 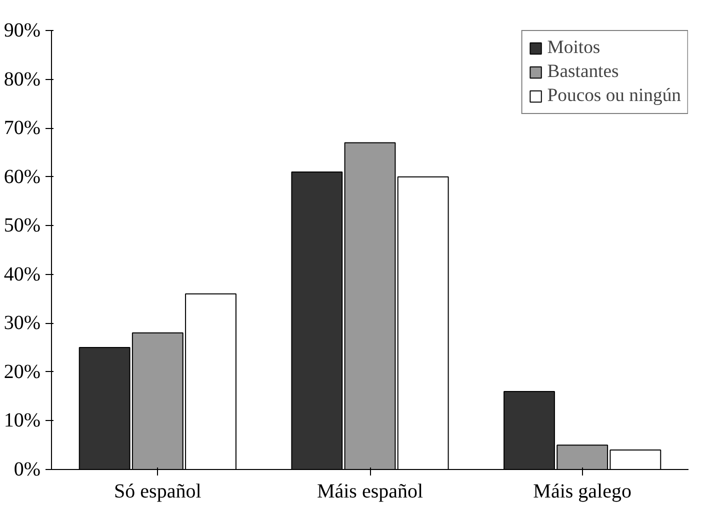 I want to click on legend-label: Poucos ou ningún, so click(x=614, y=96).